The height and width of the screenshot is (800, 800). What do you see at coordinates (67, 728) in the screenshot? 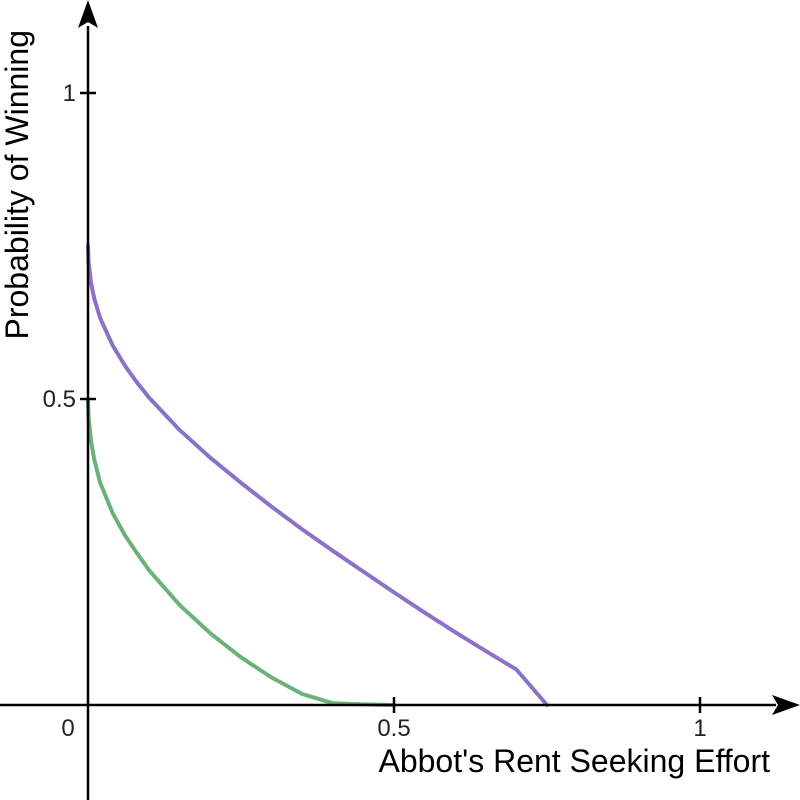
I see `origin-label: 0` at bounding box center [67, 728].